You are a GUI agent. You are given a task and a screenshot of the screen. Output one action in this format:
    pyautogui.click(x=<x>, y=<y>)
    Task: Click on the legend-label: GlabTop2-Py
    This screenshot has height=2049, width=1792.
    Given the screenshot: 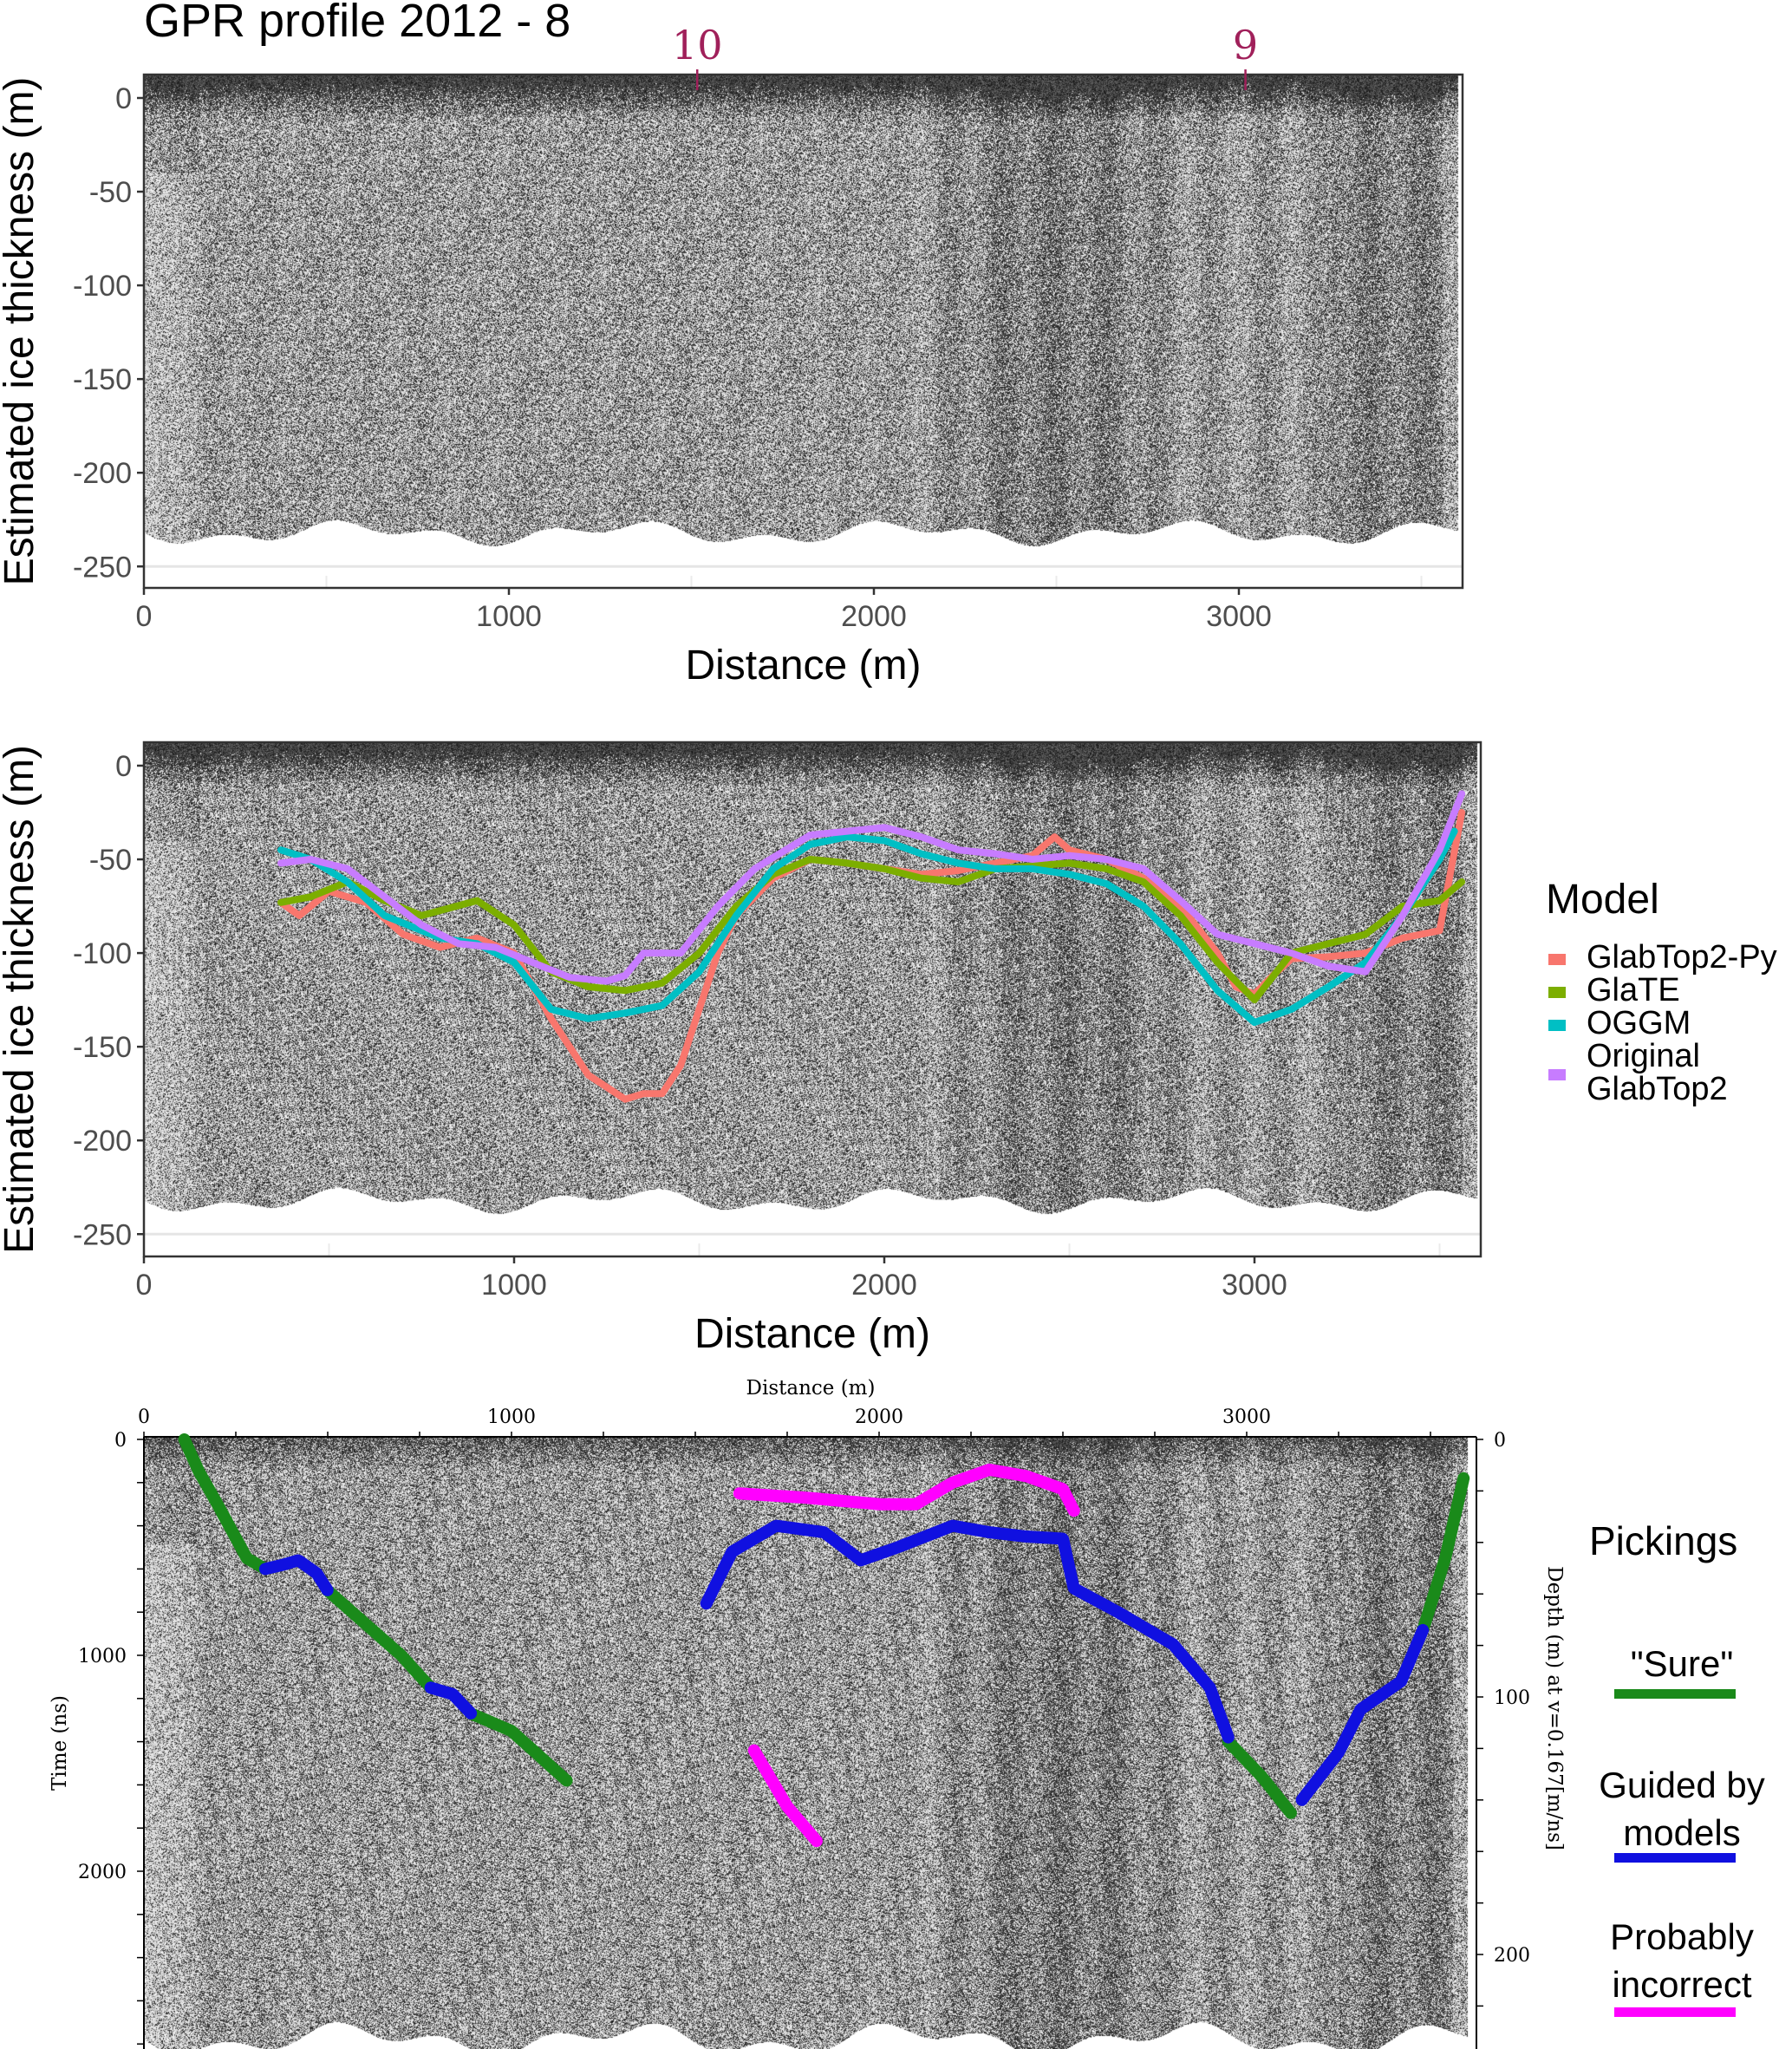 What is the action you would take?
    pyautogui.click(x=1682, y=957)
    